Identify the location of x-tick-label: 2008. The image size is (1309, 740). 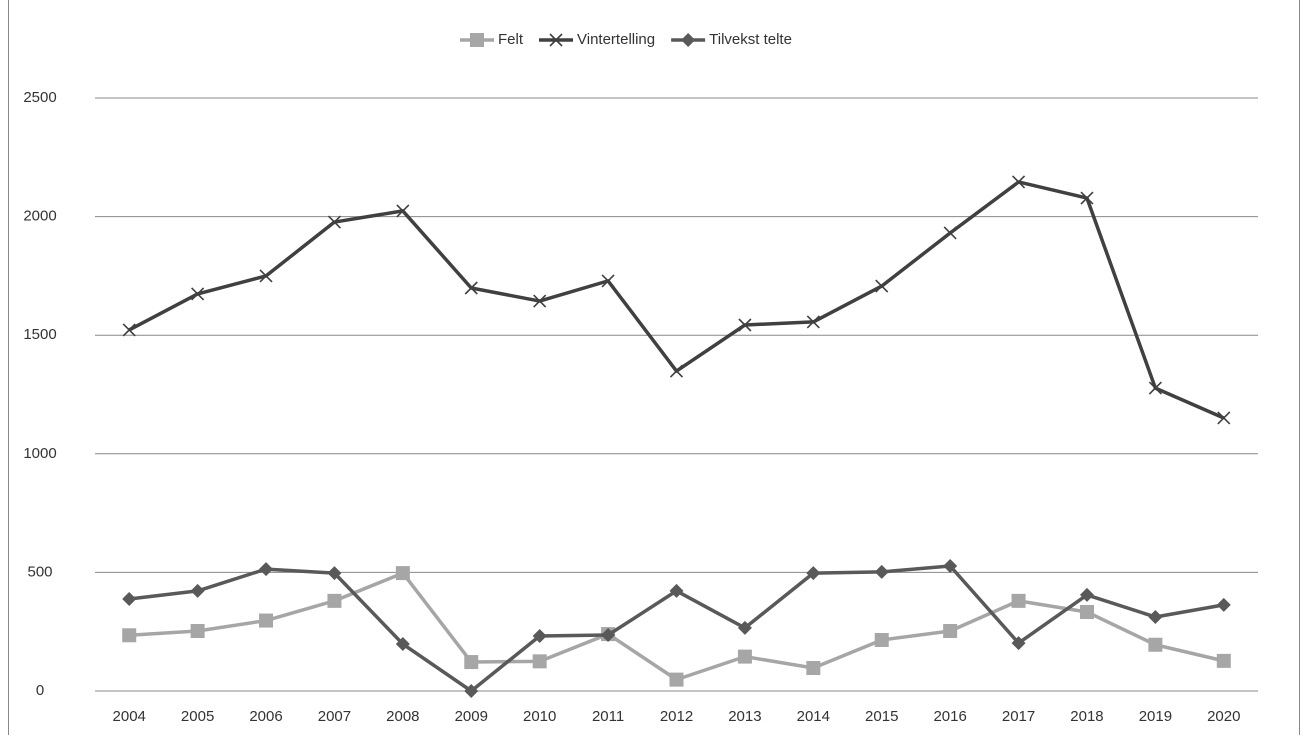
(402, 716).